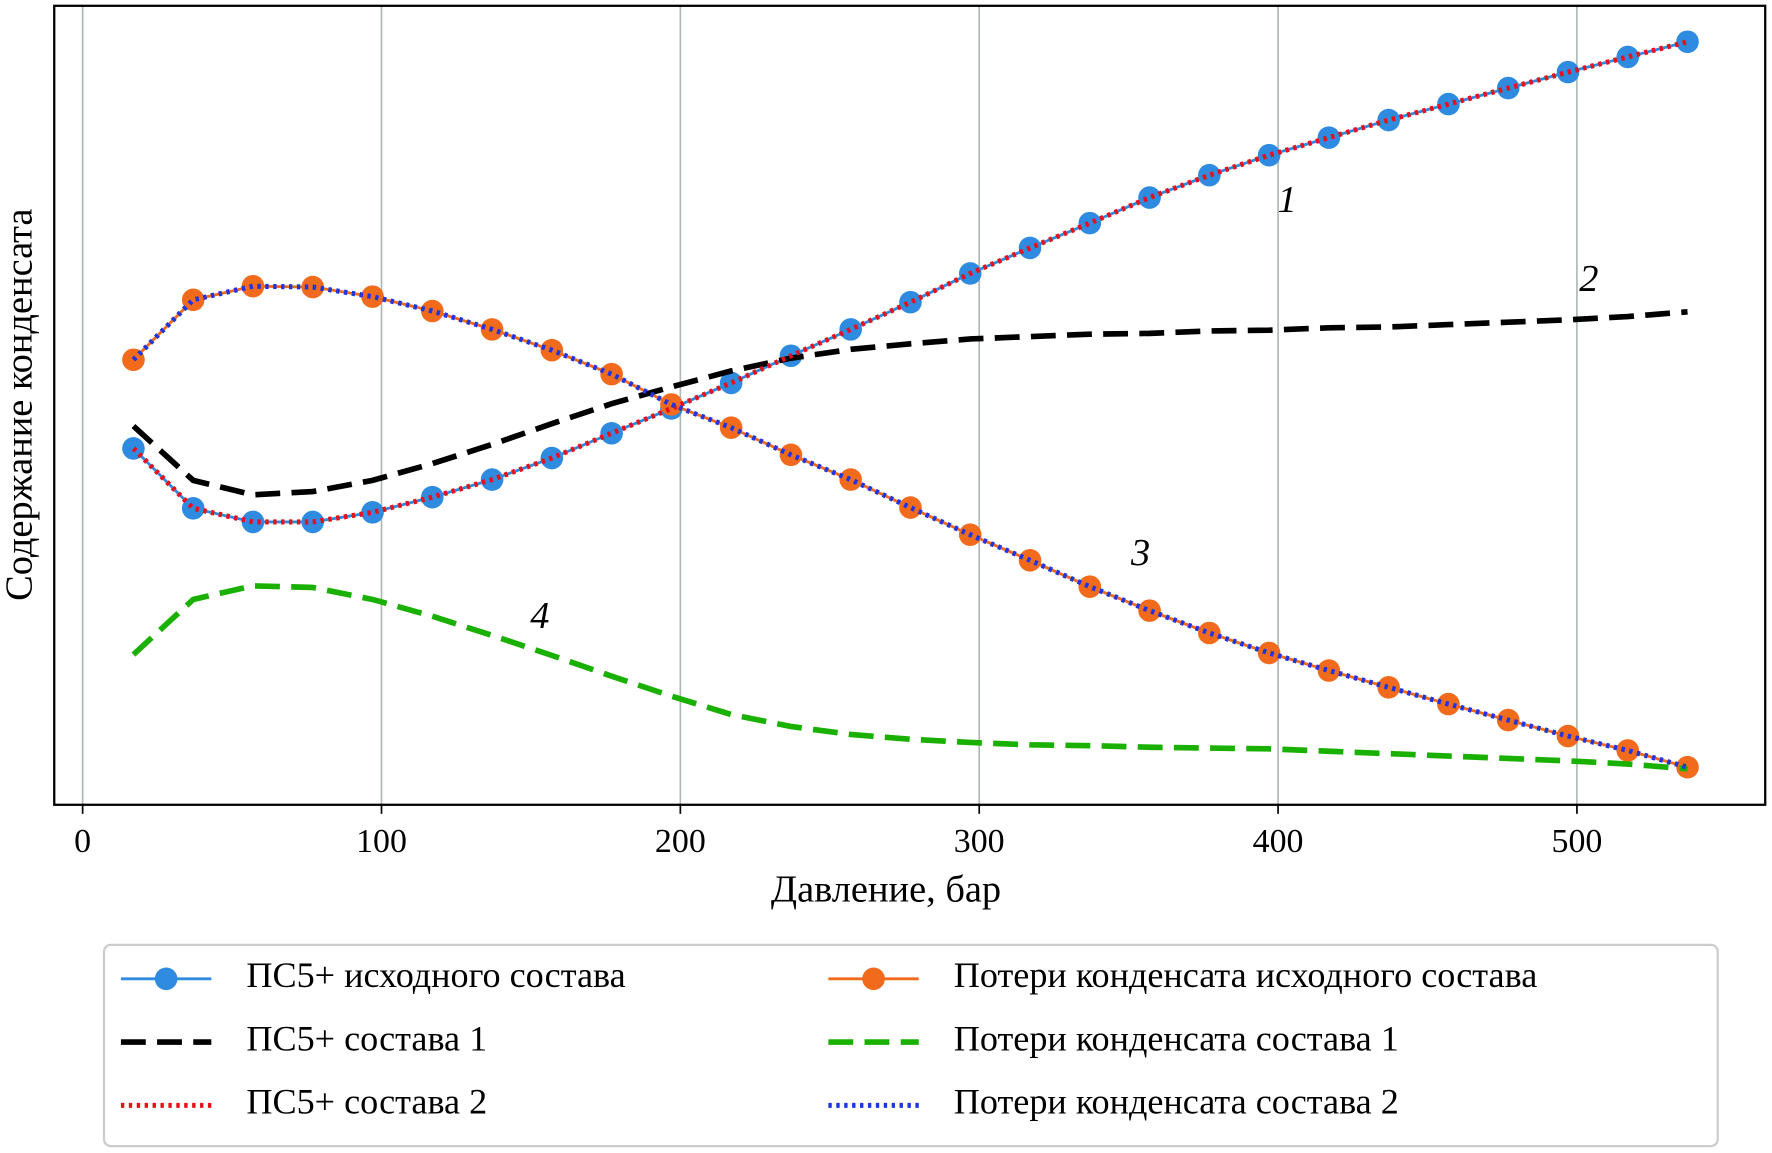 The image size is (1772, 1153). Describe the element at coordinates (381, 841) in the screenshot. I see `x-tick-label: 100` at that location.